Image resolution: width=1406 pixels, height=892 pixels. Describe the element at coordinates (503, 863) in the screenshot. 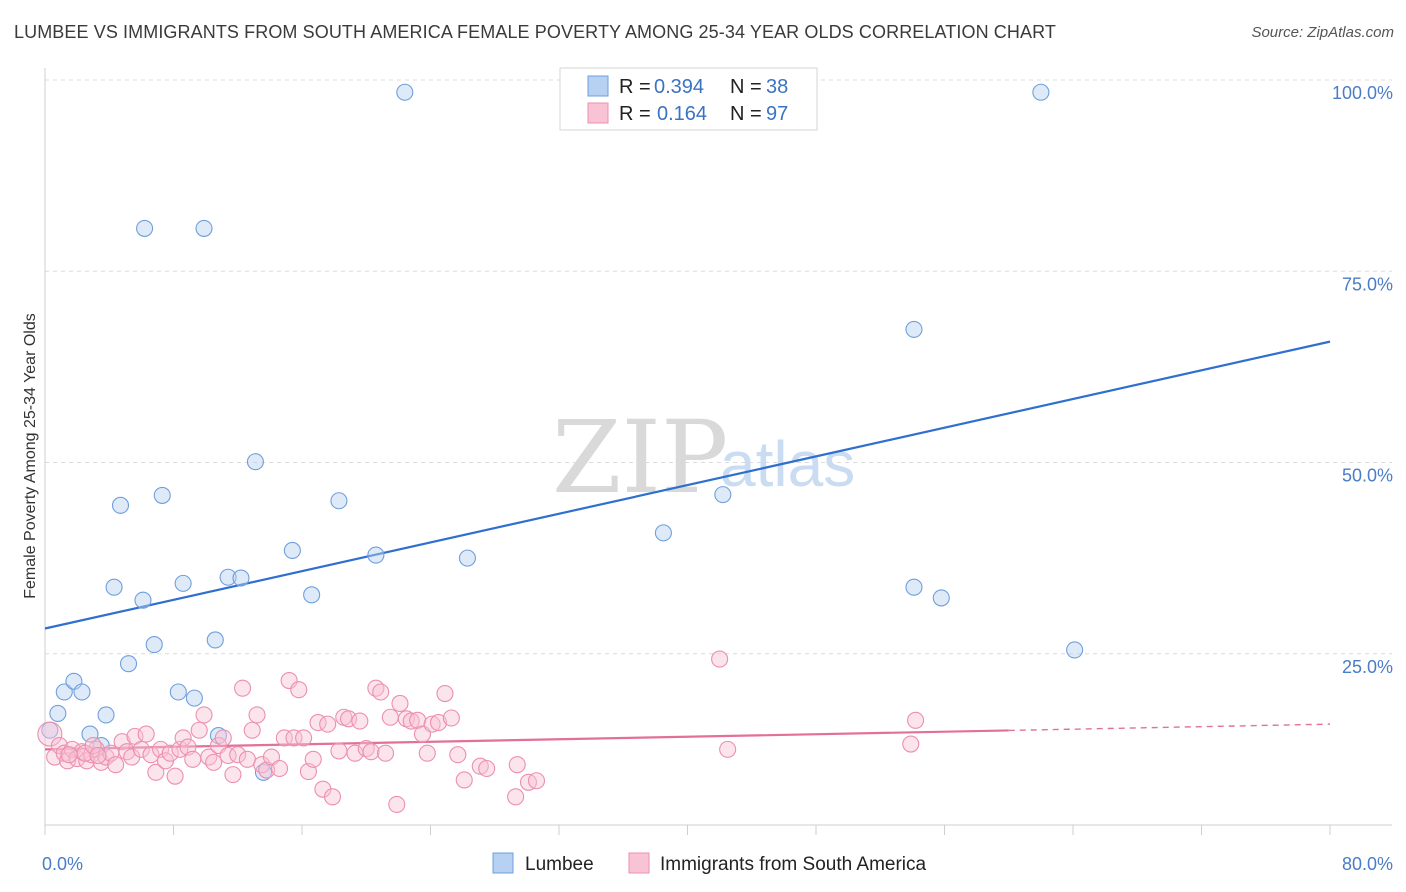

I see `bottom-legend-swatch-lumbee` at that location.